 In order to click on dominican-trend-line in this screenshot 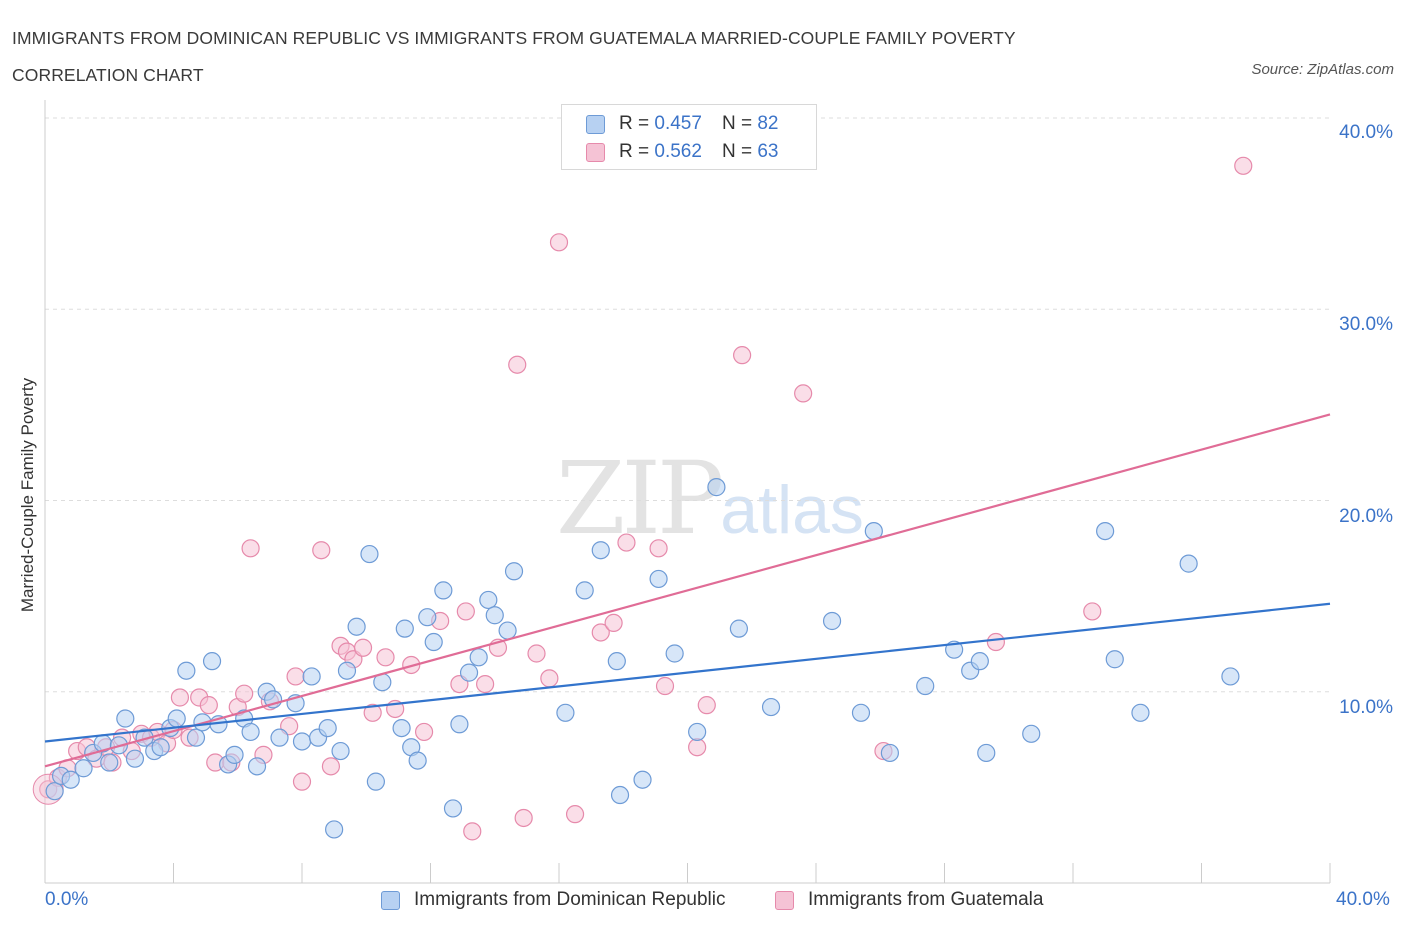, I will do `click(687, 672)`.